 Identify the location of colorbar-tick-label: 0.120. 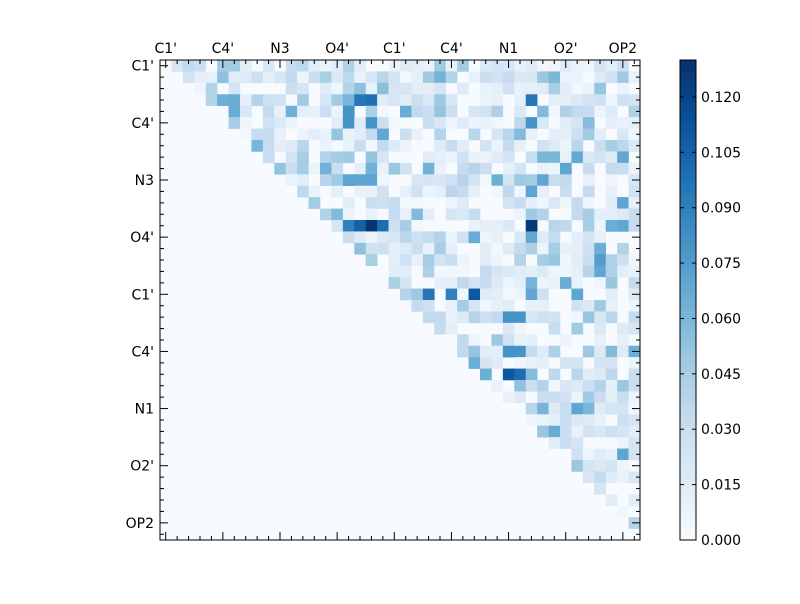
(721, 98).